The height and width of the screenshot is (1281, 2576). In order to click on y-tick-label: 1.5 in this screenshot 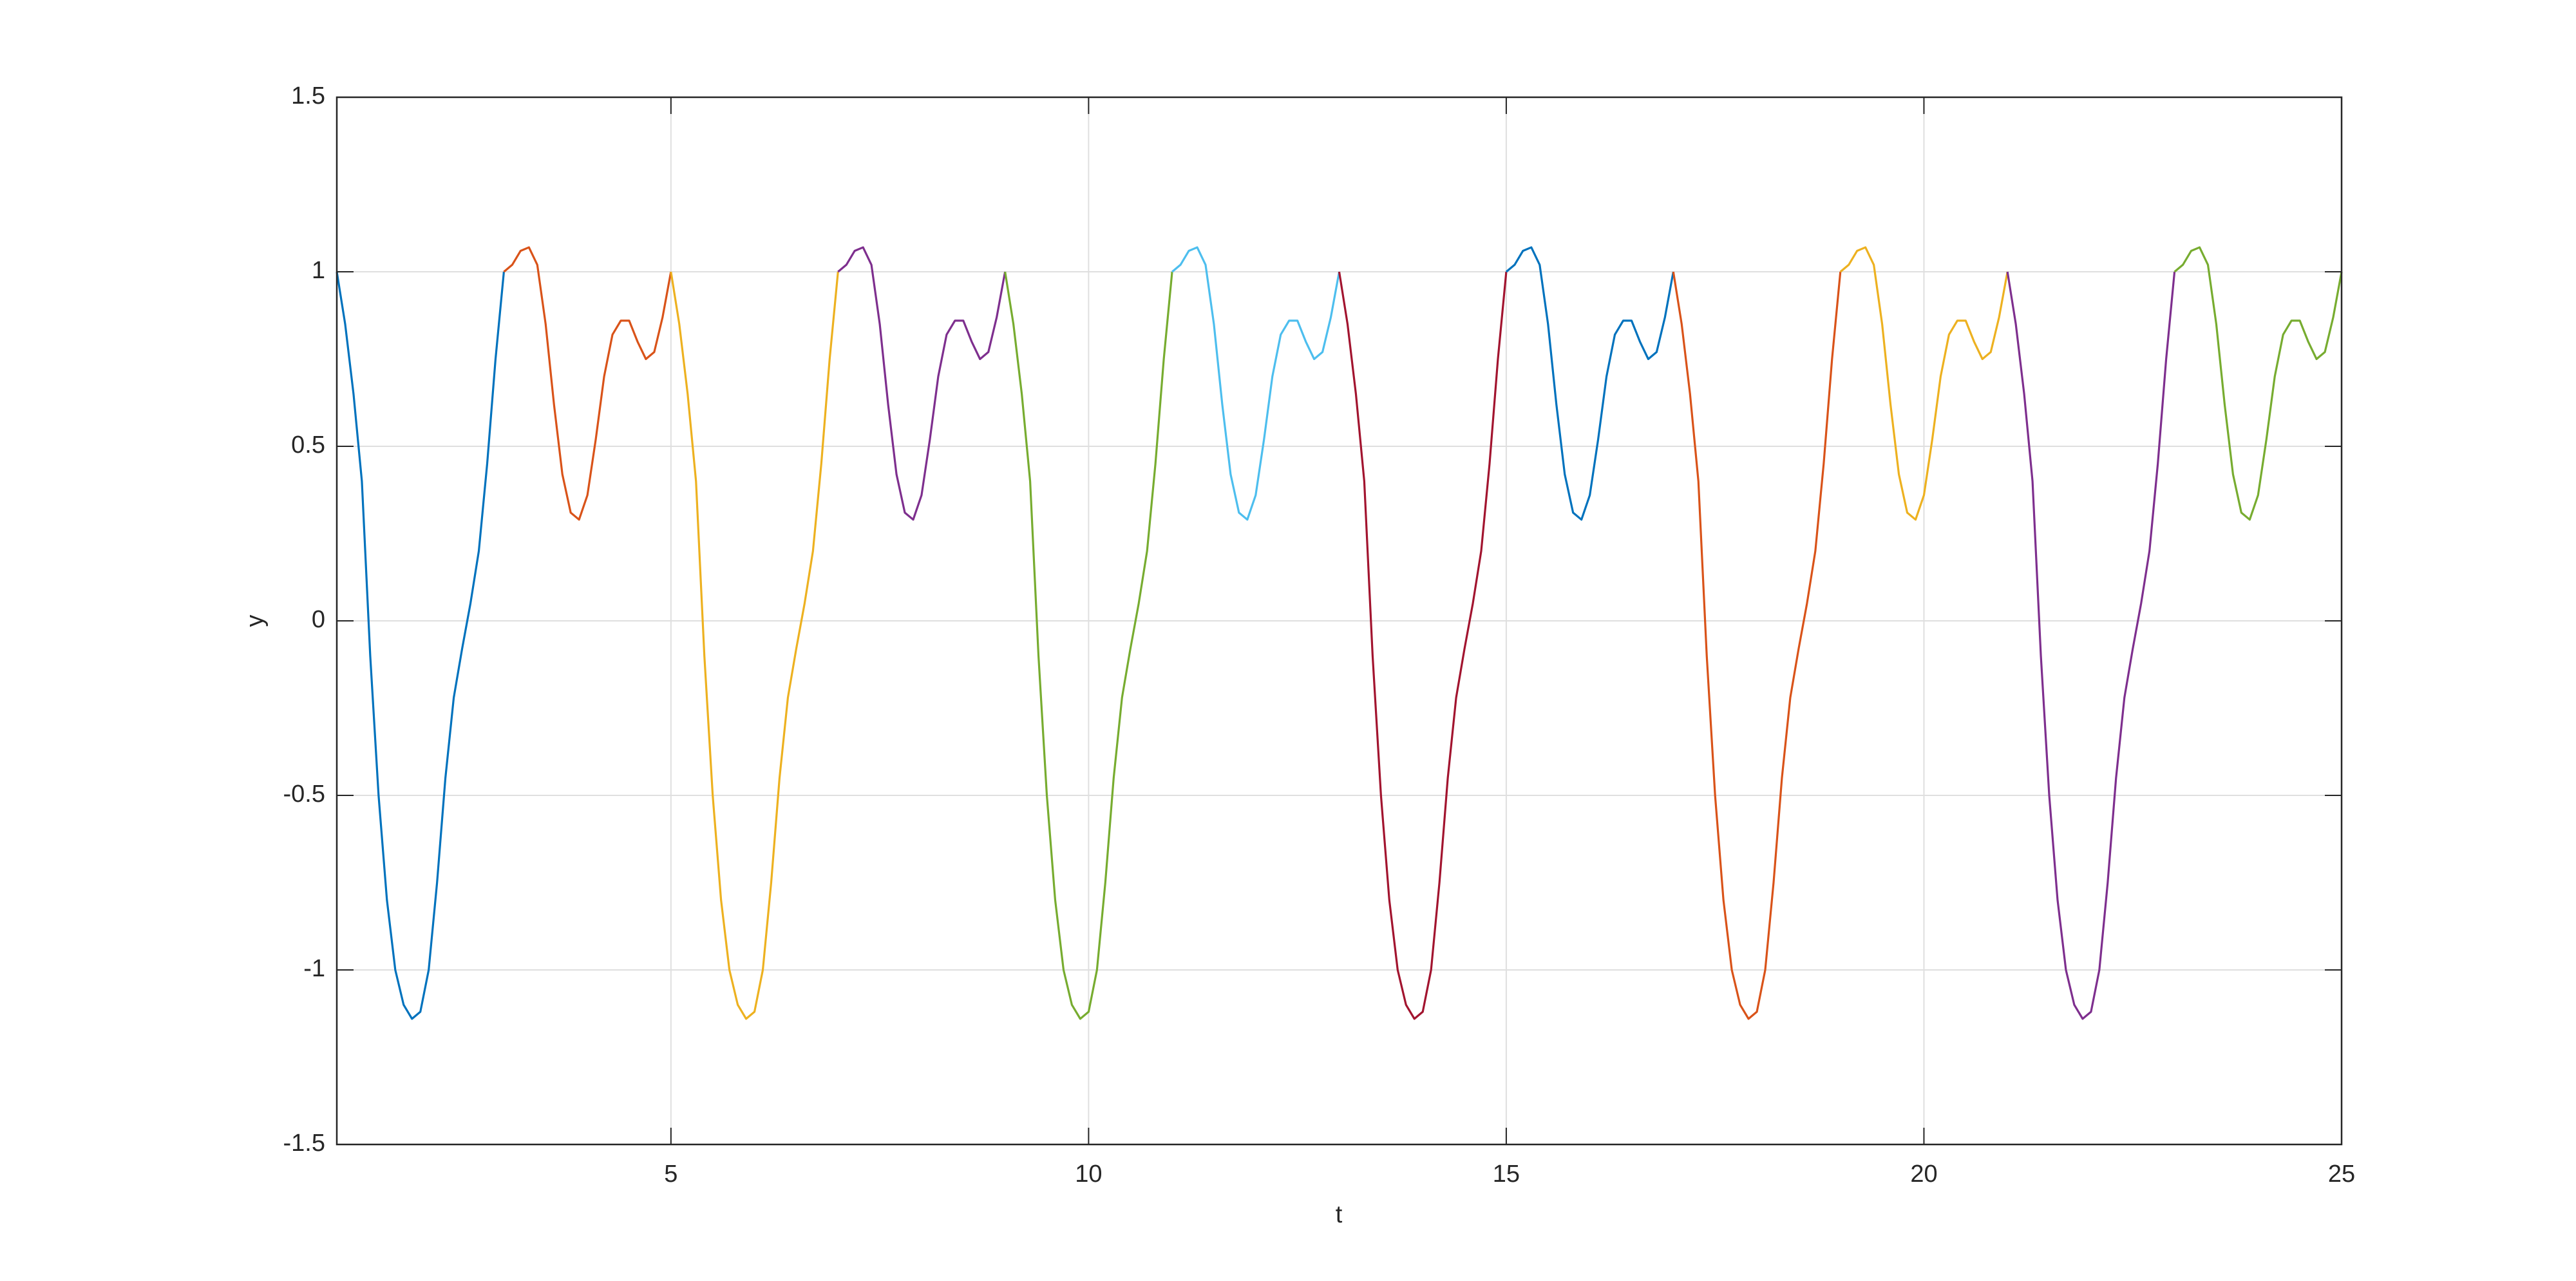, I will do `click(308, 95)`.